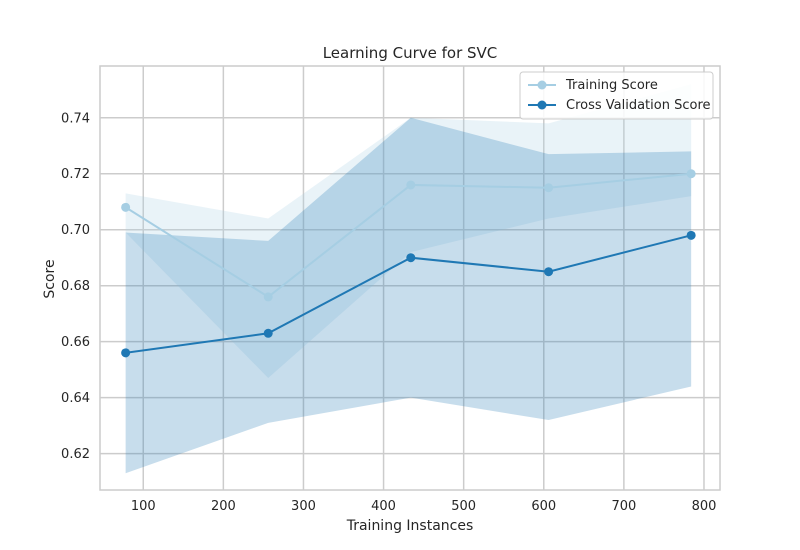 This screenshot has width=800, height=550. Describe the element at coordinates (542, 105) in the screenshot. I see `legend-marker-cross-validation` at that location.